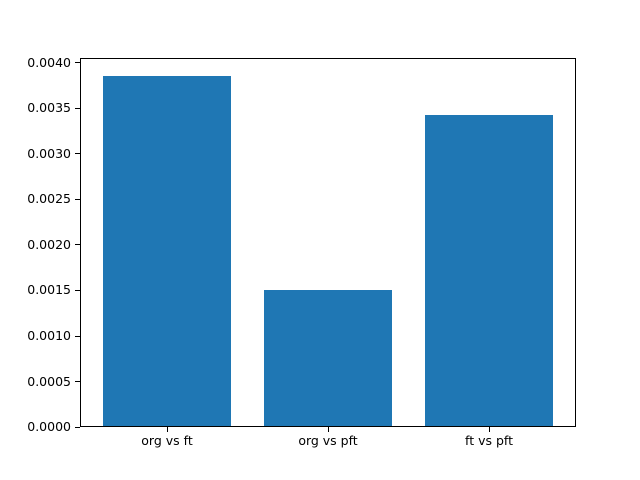  What do you see at coordinates (49, 153) in the screenshot?
I see `y-tick-label: 0.0030` at bounding box center [49, 153].